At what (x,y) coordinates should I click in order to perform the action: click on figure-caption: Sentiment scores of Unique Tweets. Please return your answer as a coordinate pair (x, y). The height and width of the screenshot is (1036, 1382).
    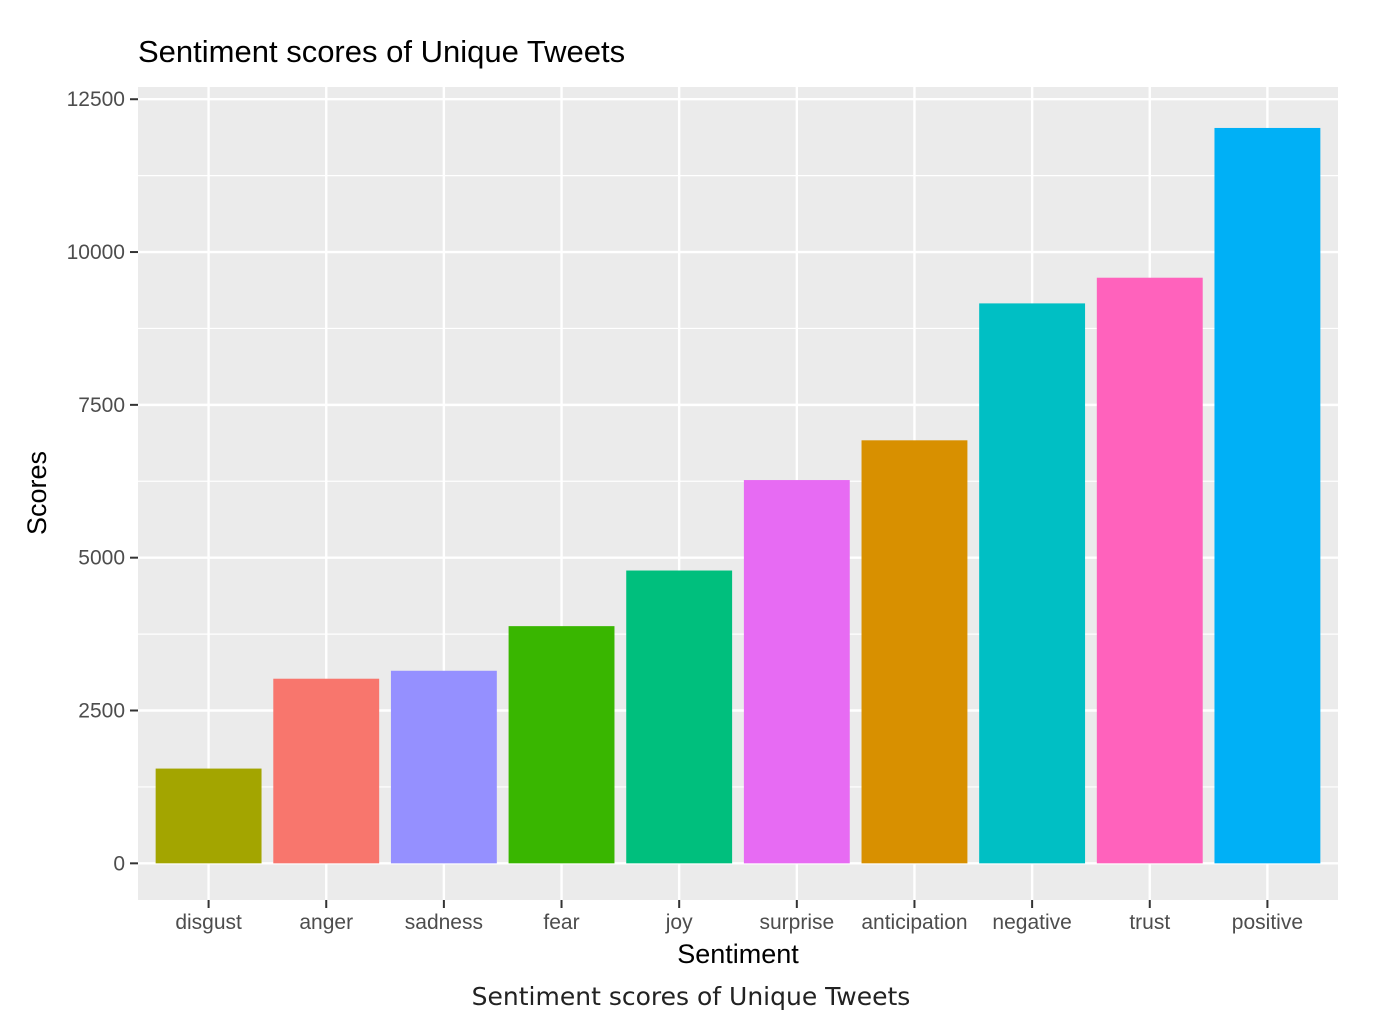
    Looking at the image, I should click on (691, 996).